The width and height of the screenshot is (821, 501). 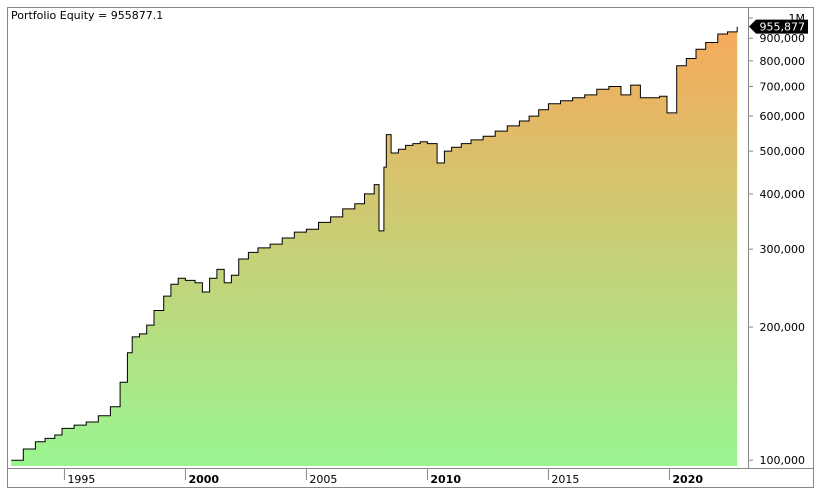 I want to click on x-tick-label: 2010, so click(x=445, y=479).